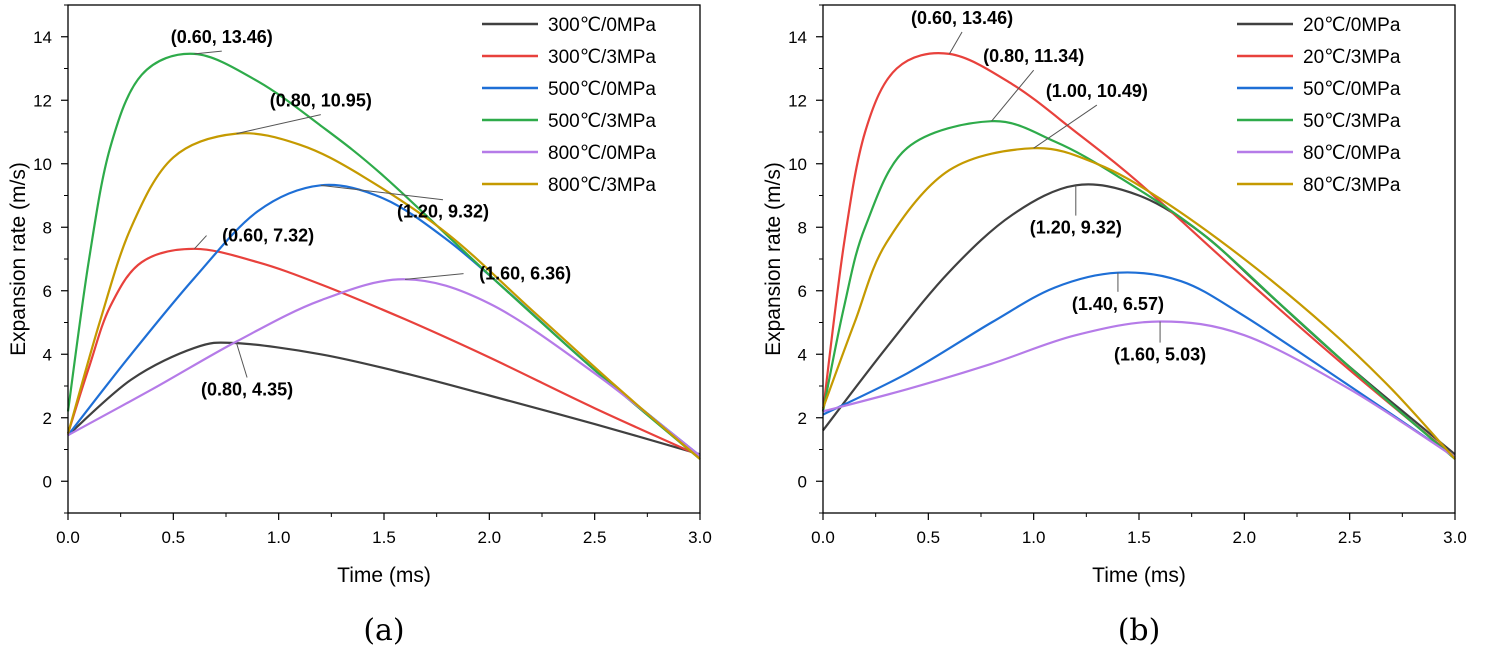  What do you see at coordinates (1455, 537) in the screenshot?
I see `chart-b-x-tick-label: 3.0` at bounding box center [1455, 537].